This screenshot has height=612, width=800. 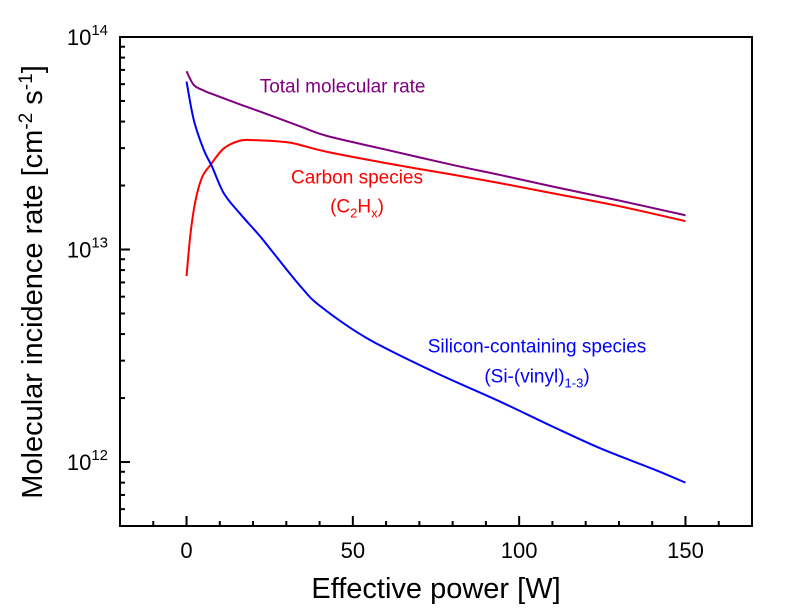 What do you see at coordinates (435, 589) in the screenshot?
I see `x-axis-title: Effective power [W]` at bounding box center [435, 589].